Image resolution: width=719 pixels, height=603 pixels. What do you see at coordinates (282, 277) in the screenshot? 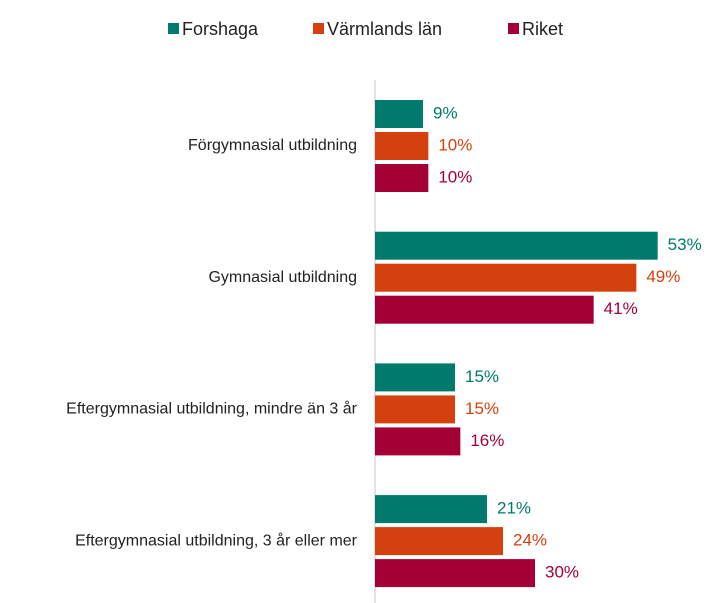
I see `category-label: Gymnasial utbildning` at bounding box center [282, 277].